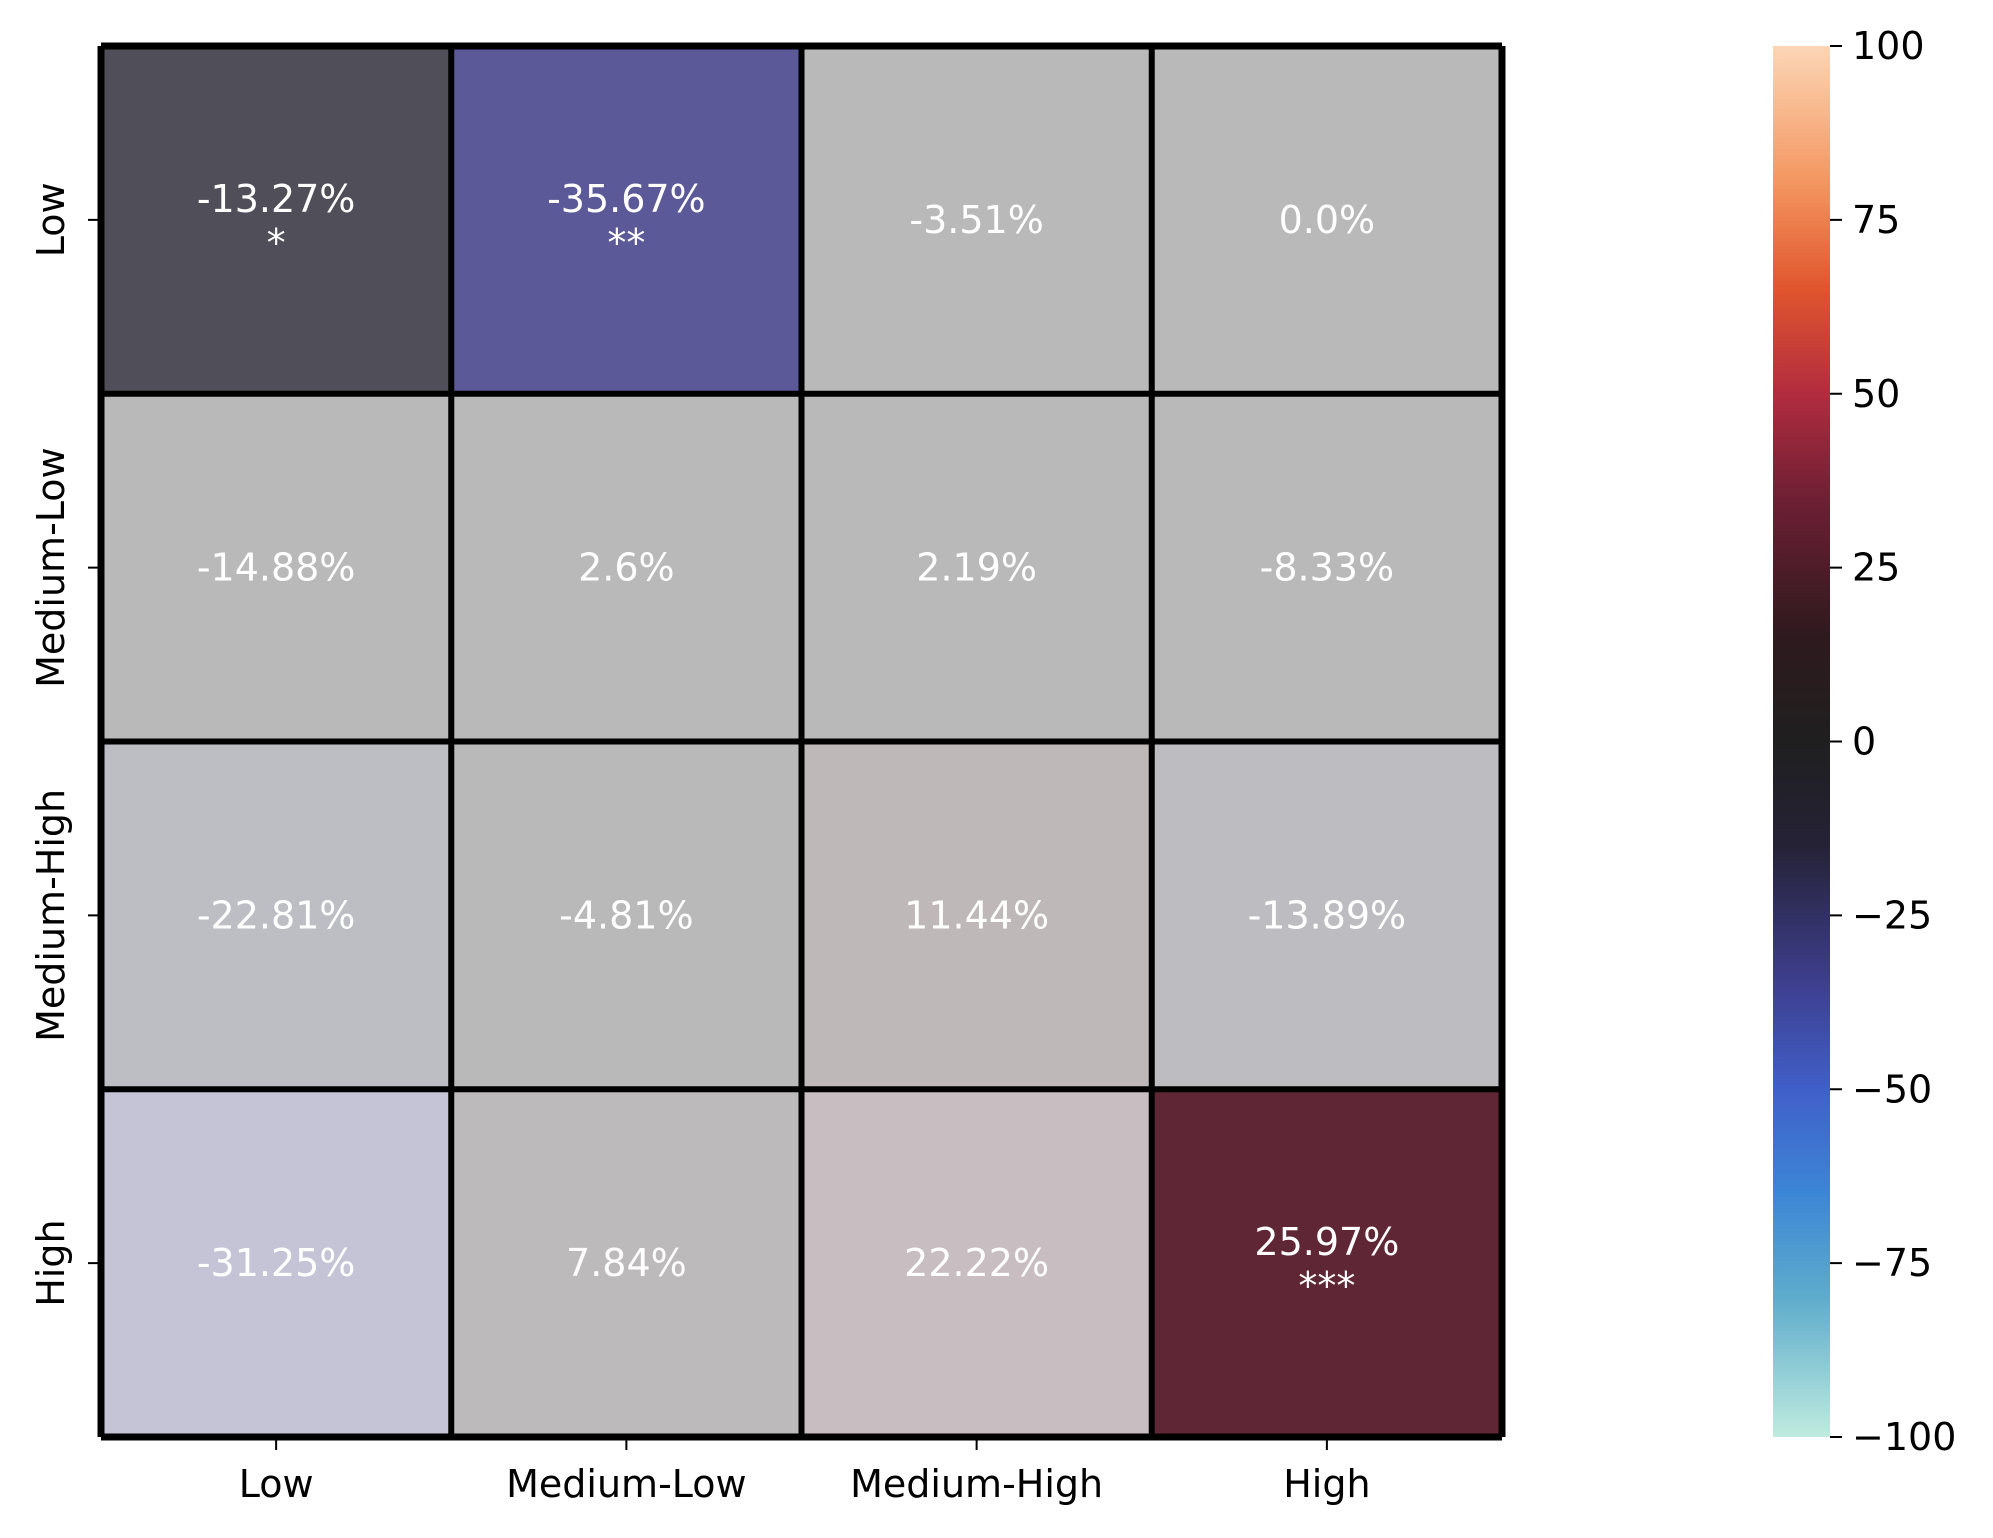 The height and width of the screenshot is (1538, 1993). What do you see at coordinates (805, 1473) in the screenshot?
I see `x-axis: Low Medium-Low Medium-High High` at bounding box center [805, 1473].